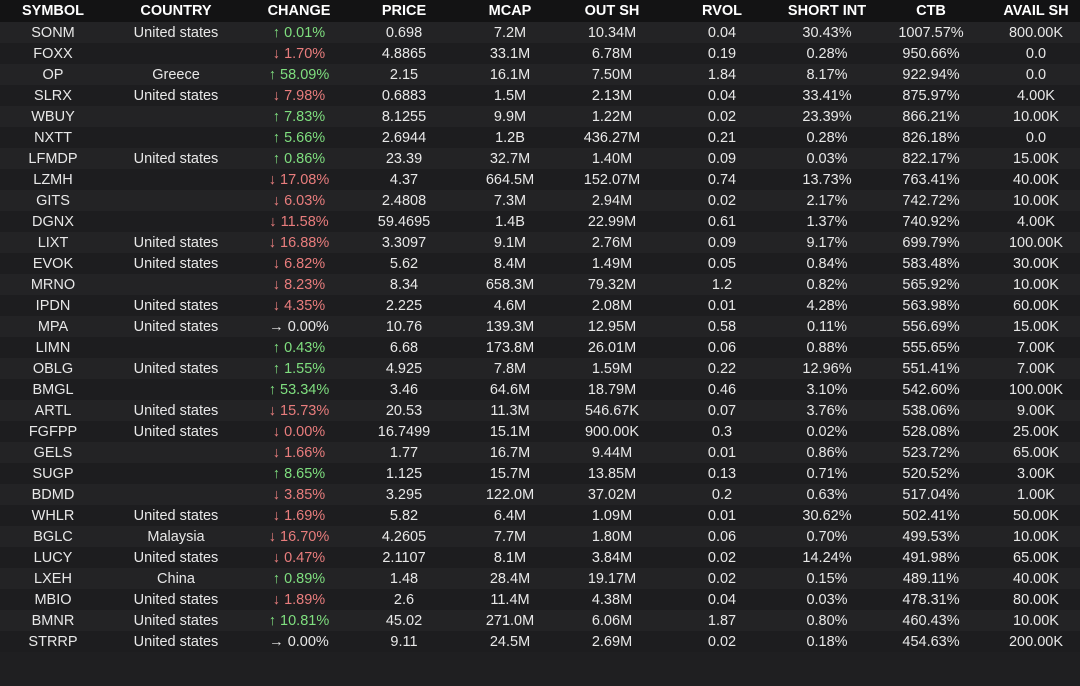  I want to click on table-cell: FGFPP, so click(53, 431).